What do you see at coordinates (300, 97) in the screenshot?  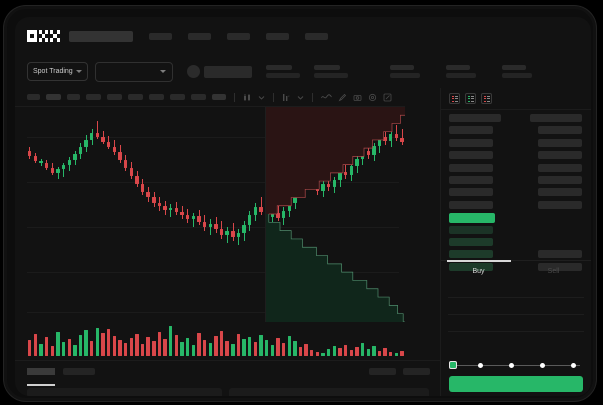 I see `indicators-dropdown-icon` at bounding box center [300, 97].